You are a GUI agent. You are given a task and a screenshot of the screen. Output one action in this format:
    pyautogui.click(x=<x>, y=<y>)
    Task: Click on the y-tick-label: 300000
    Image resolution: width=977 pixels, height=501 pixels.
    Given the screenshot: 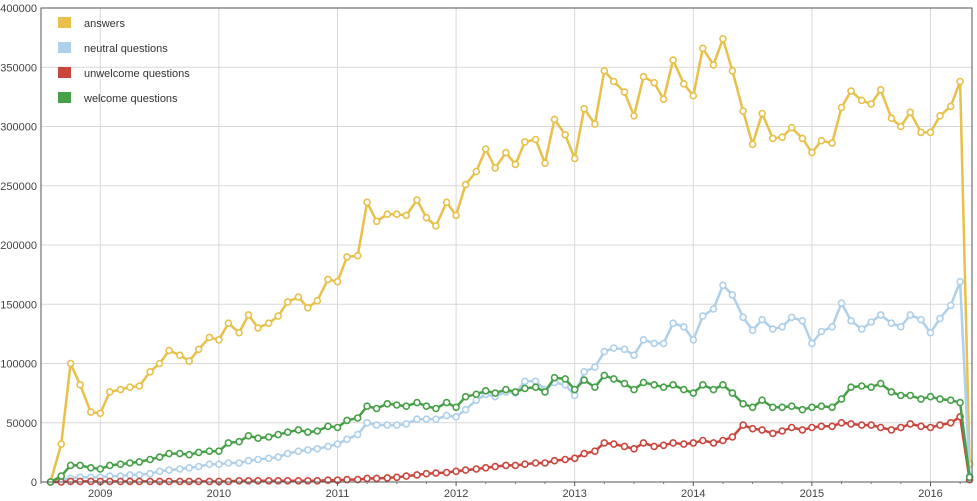 What is the action you would take?
    pyautogui.click(x=18, y=128)
    